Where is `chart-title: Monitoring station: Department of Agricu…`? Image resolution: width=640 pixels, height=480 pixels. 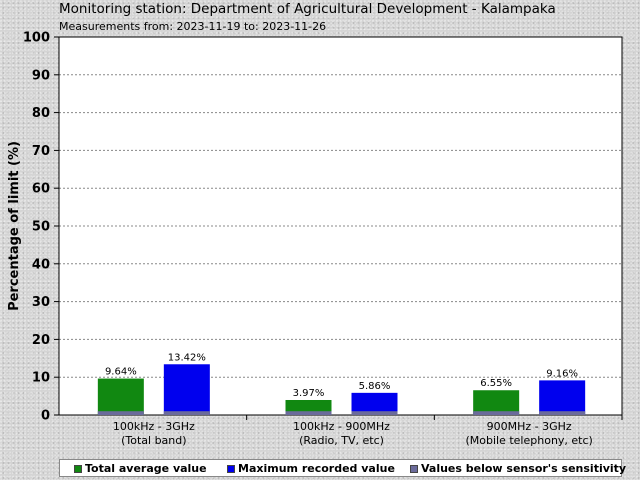 chart-title: Monitoring station: Department of Agricu… is located at coordinates (307, 9).